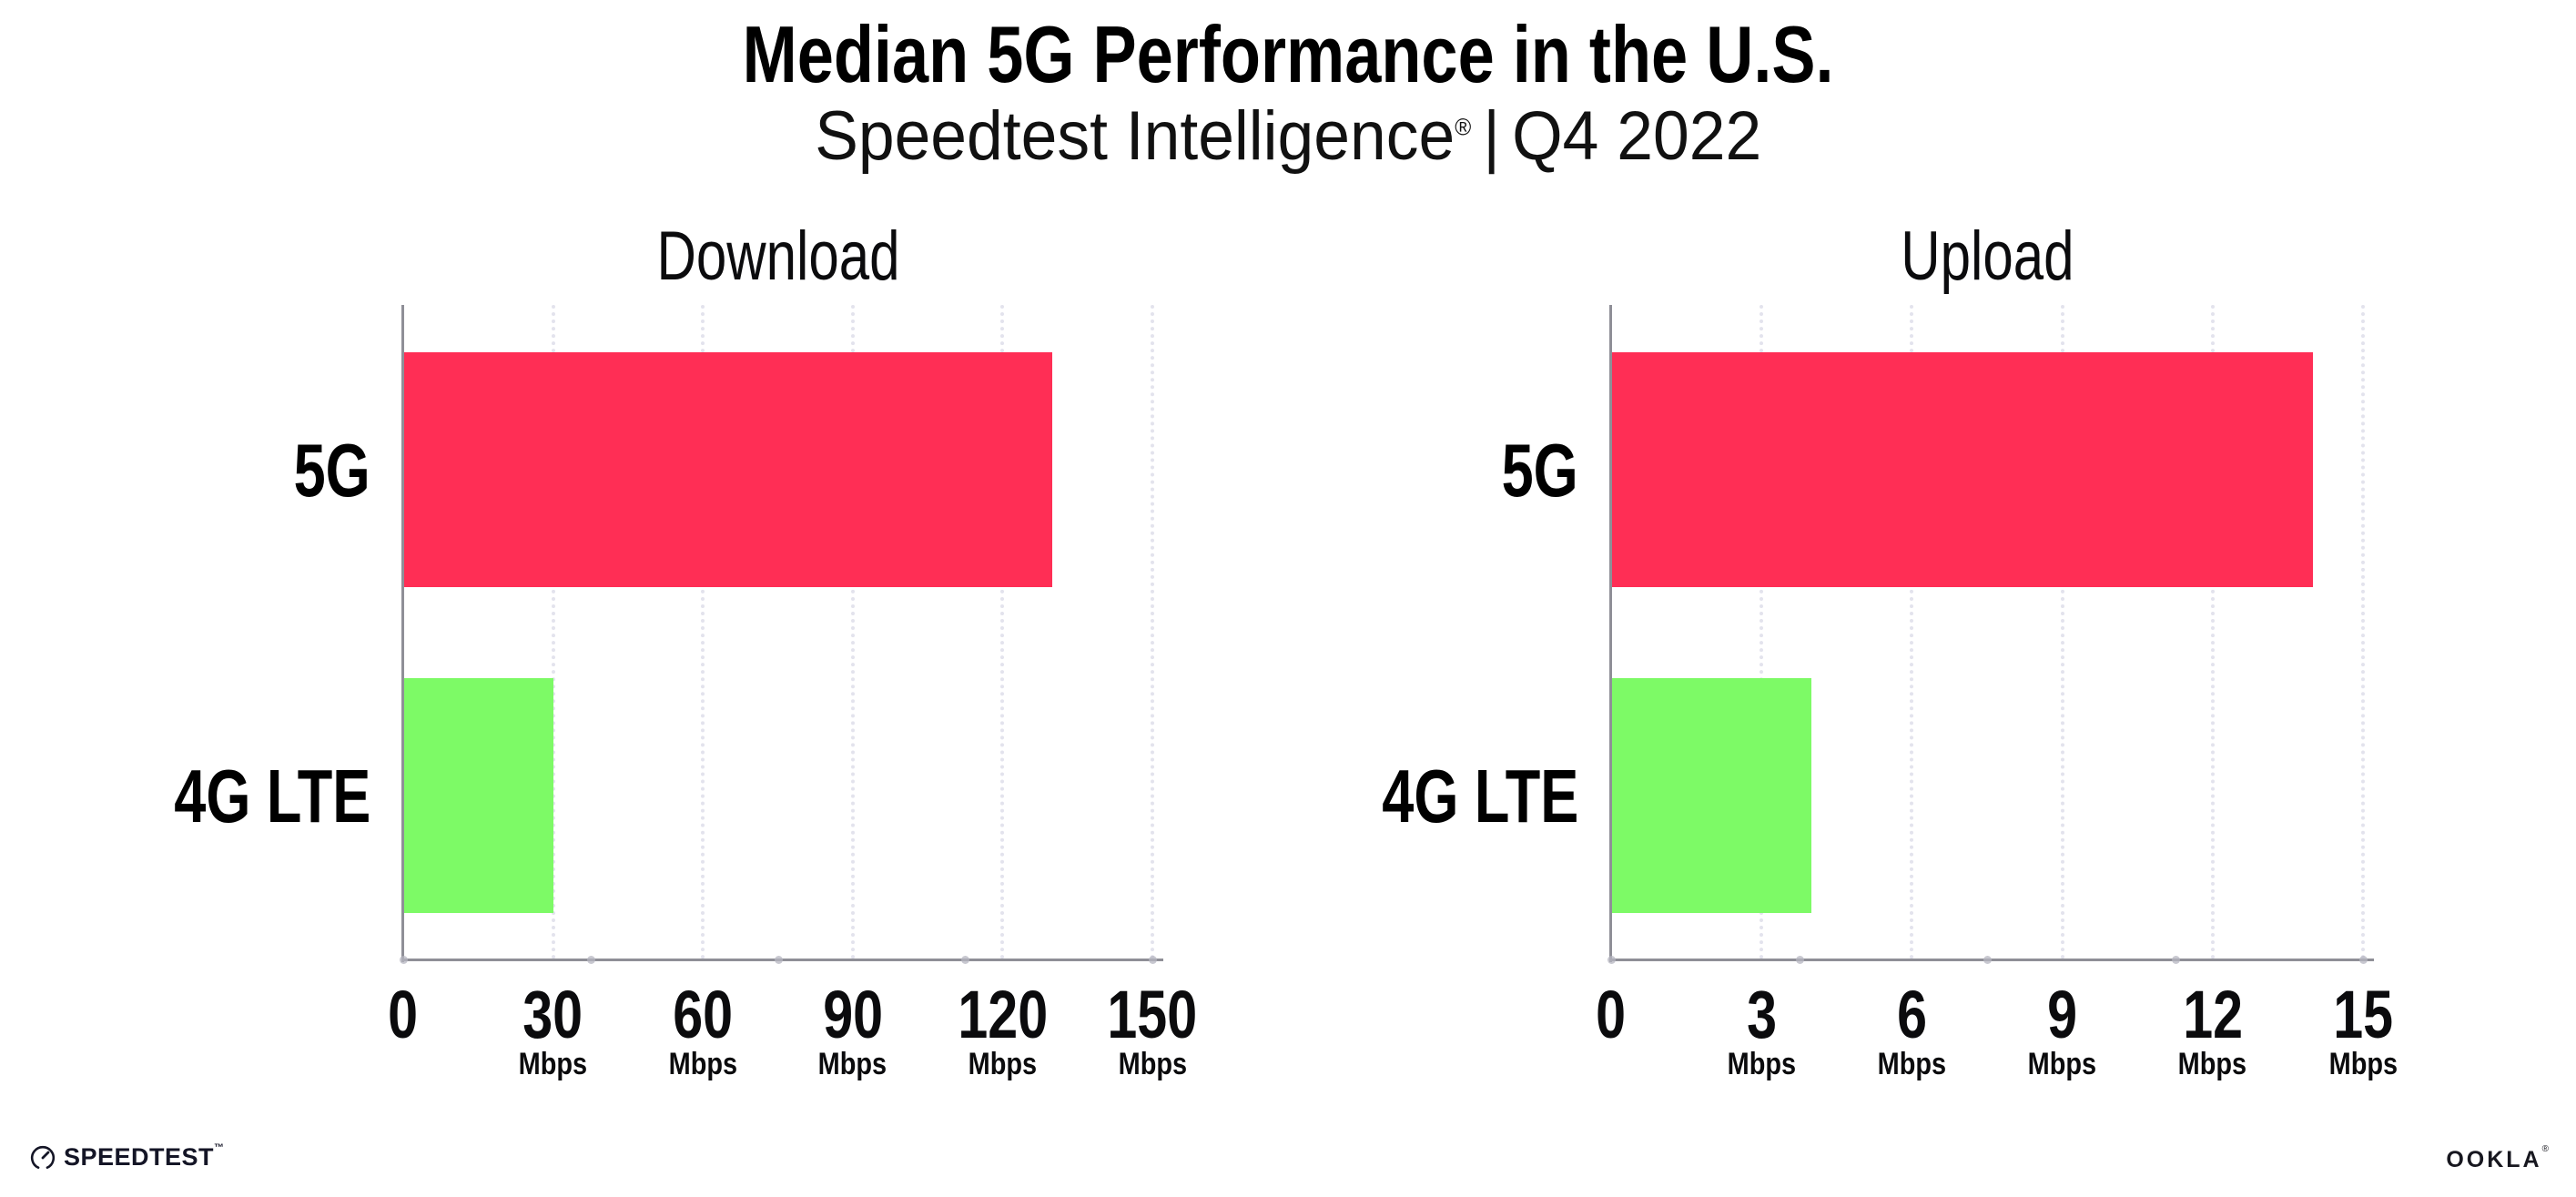 This screenshot has width=2576, height=1197. I want to click on x-tick-label-60: 60, so click(703, 1015).